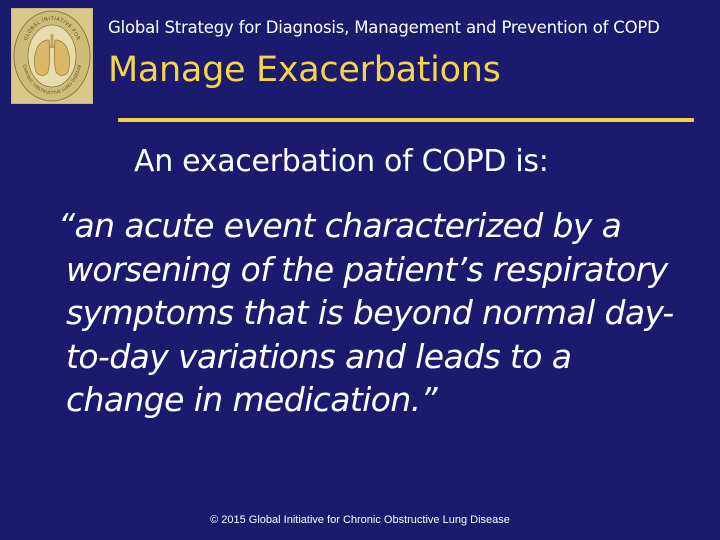 The height and width of the screenshot is (540, 720). I want to click on title-divider, so click(406, 120).